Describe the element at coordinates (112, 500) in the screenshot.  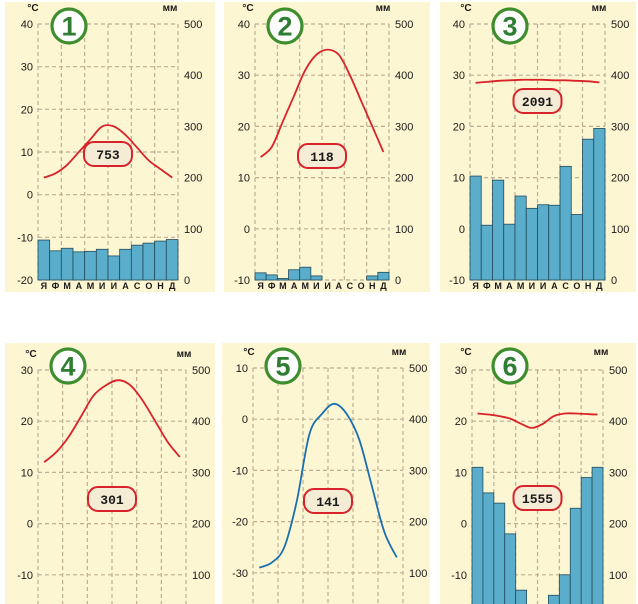
I see `annual-precip-total: 301` at that location.